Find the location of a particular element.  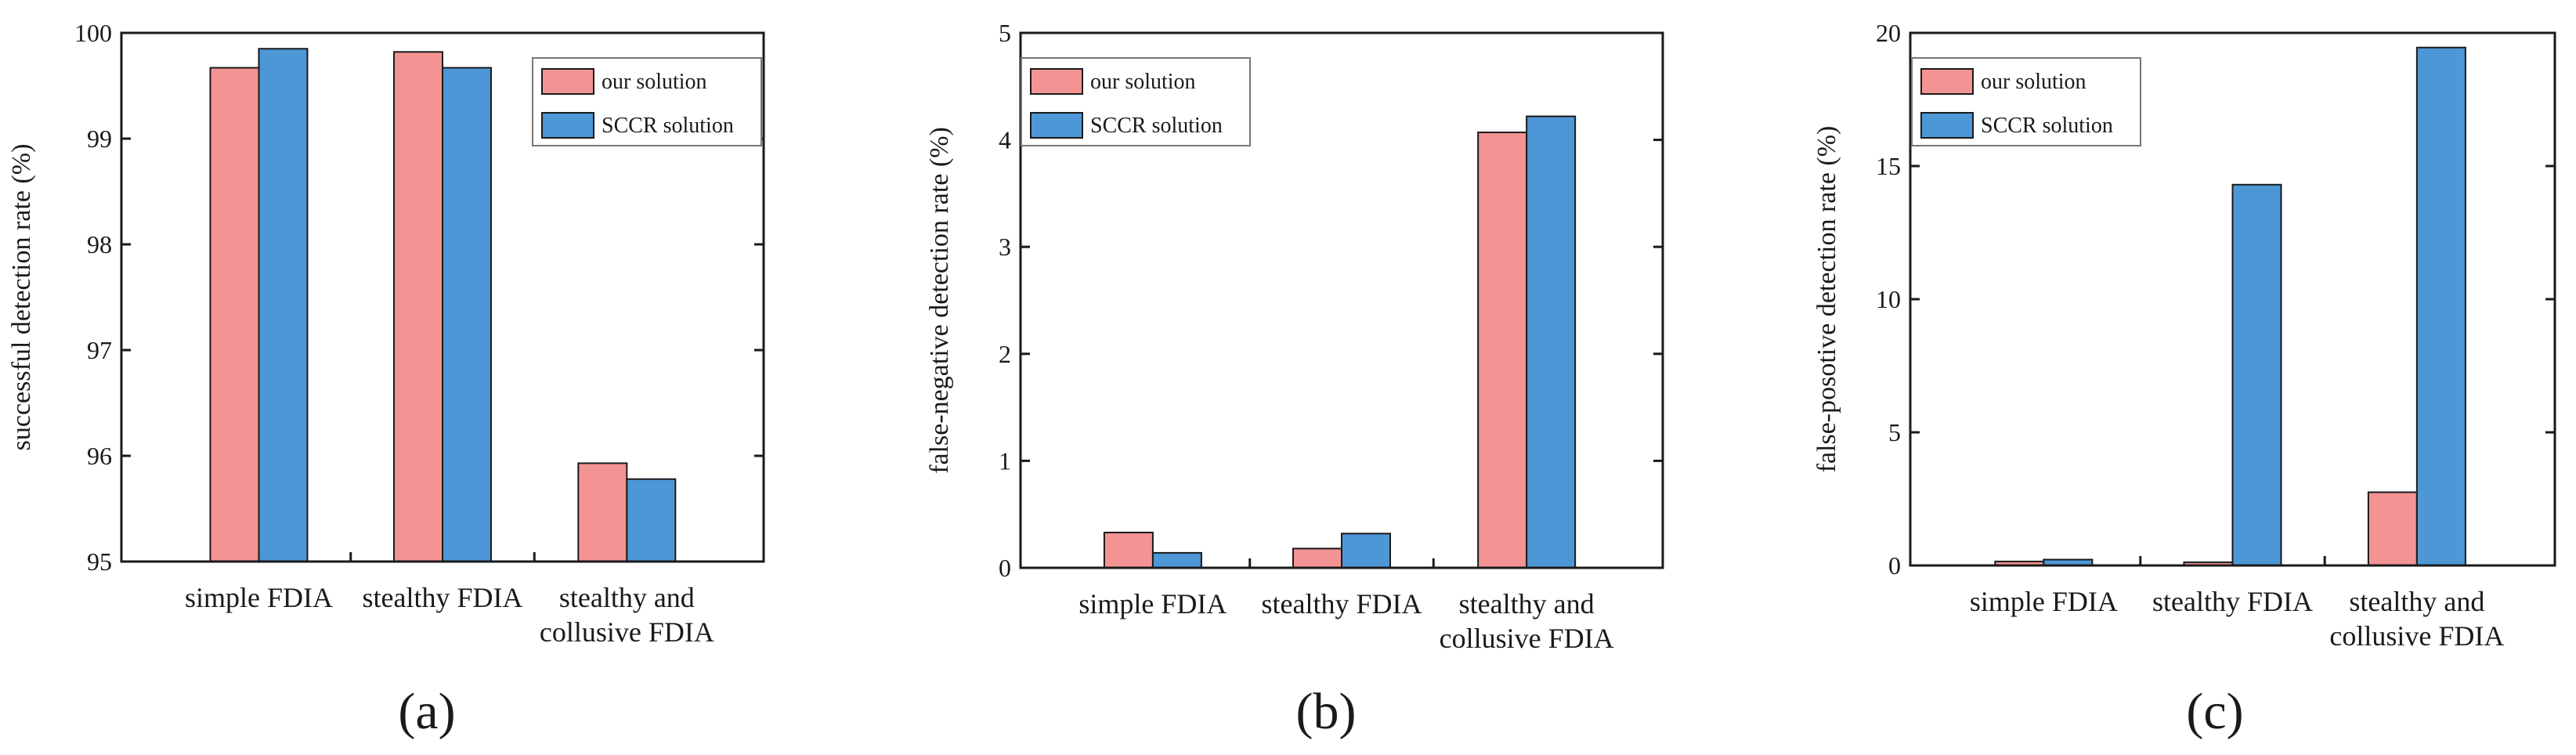

y-tick-label-4: 15 is located at coordinates (1888, 166).